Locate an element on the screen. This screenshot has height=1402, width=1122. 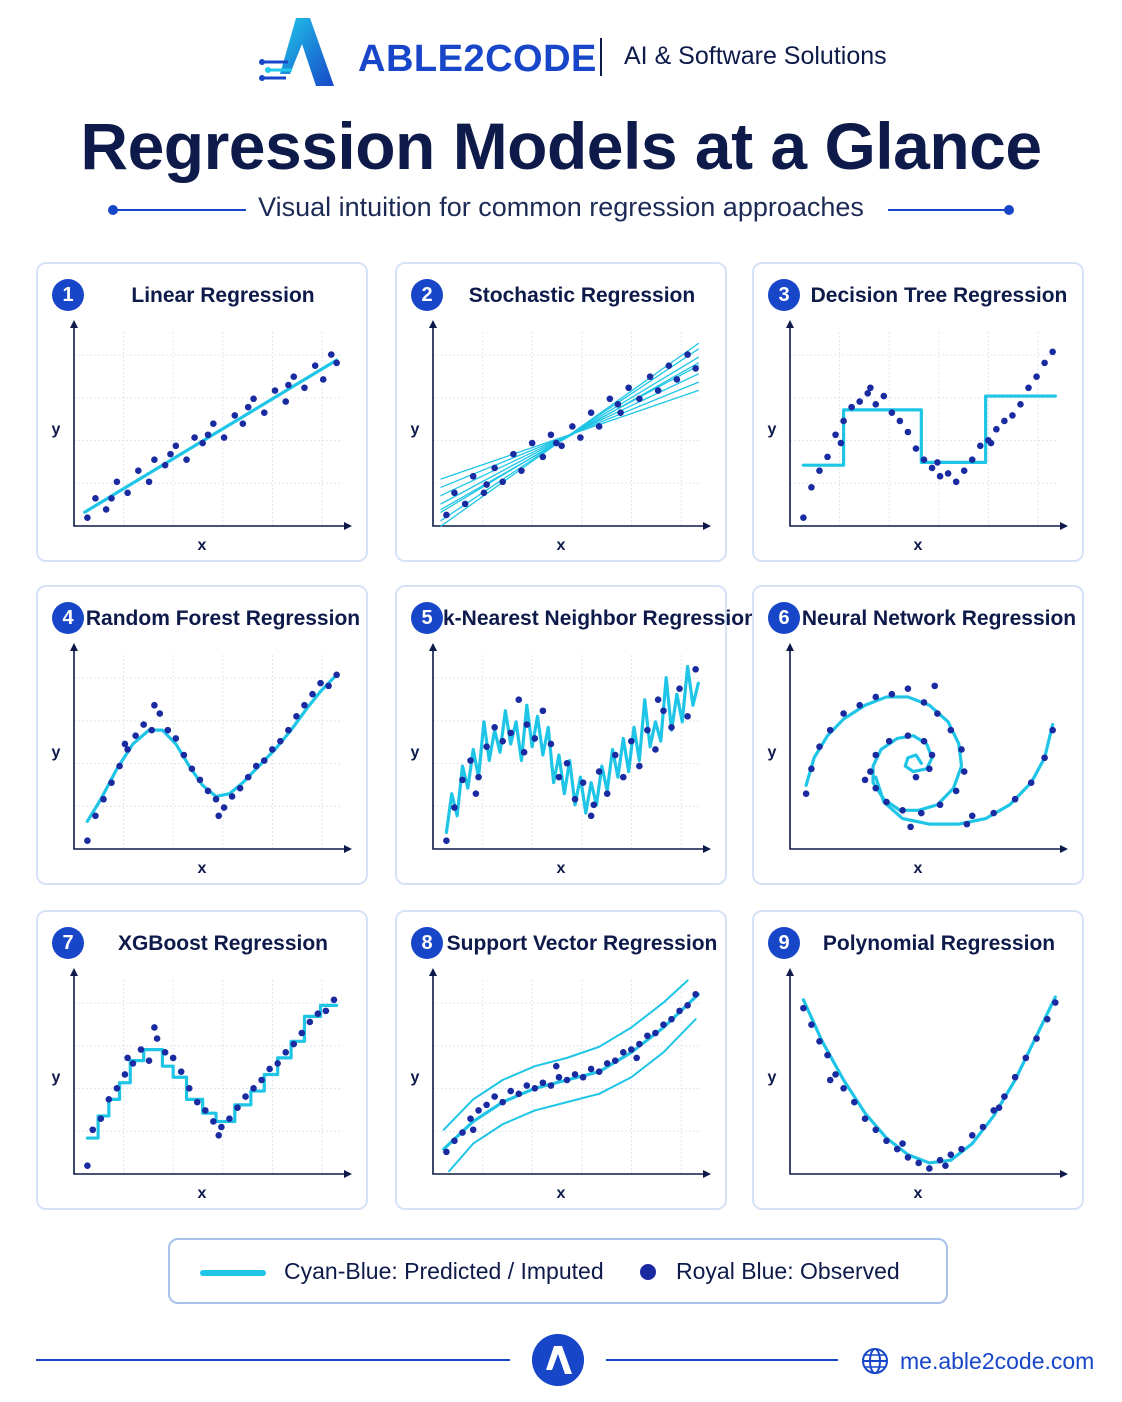
footer-url-link: me.able2code.com is located at coordinates (997, 1361).